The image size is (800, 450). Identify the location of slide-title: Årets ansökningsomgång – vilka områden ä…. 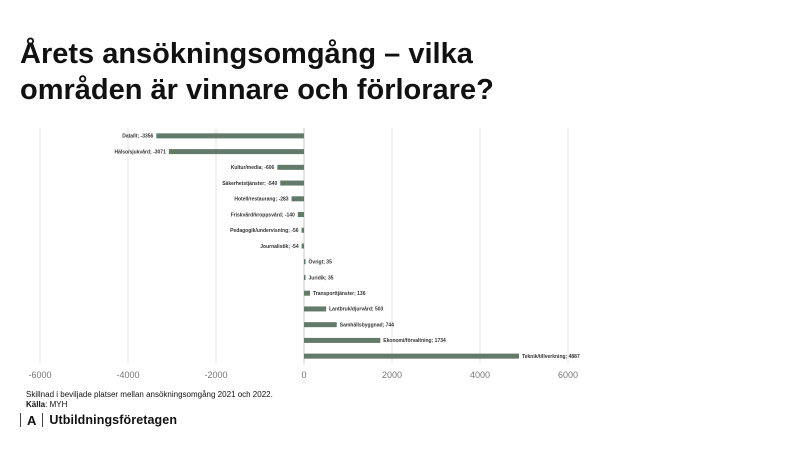
(390, 72).